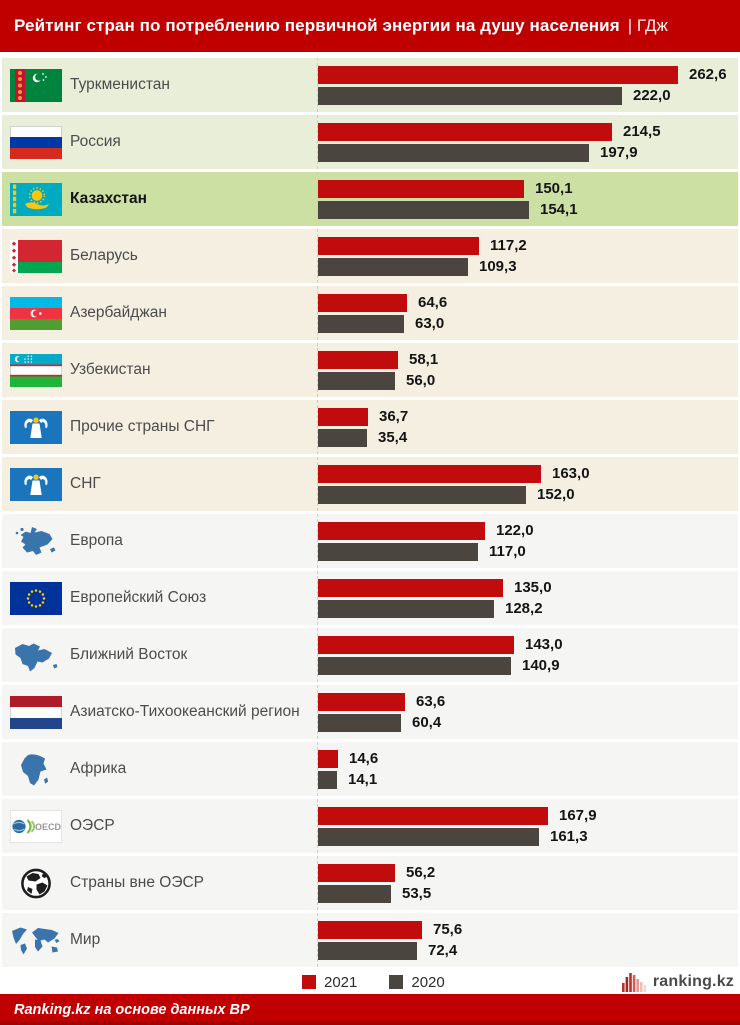 This screenshot has height=1025, width=740. Describe the element at coordinates (98, 769) in the screenshot. I see `row-label: Африка` at that location.